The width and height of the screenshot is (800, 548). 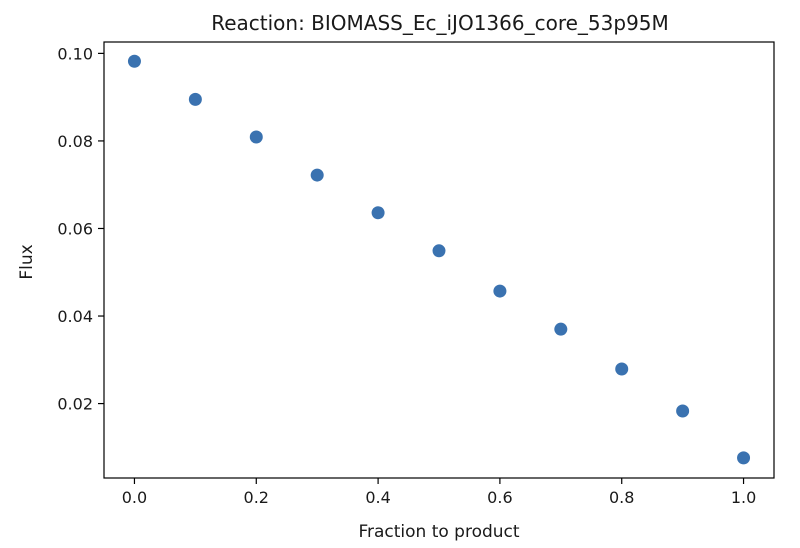 I want to click on chart-title: Reaction: BIOMASS_Ec_iJO1366_core_53p95M, so click(x=440, y=23).